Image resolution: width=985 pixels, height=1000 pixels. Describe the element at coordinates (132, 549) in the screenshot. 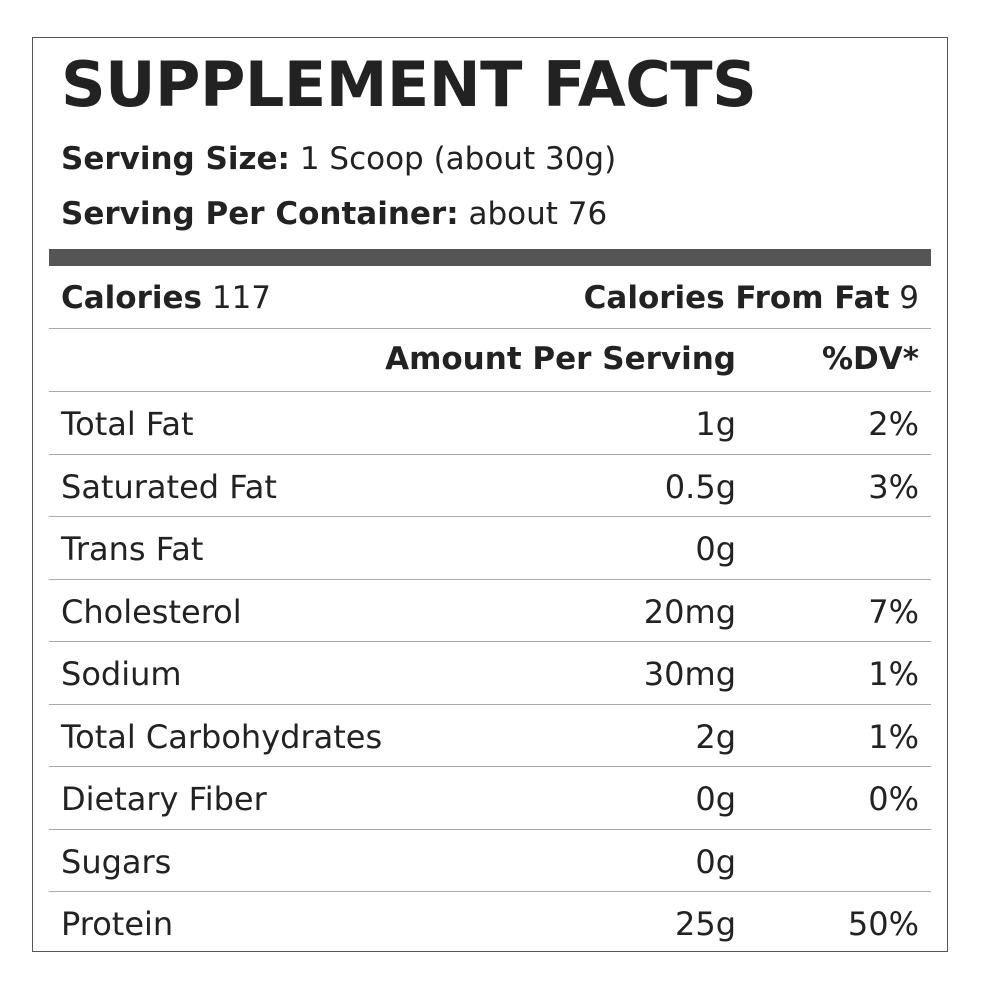

I see `nutrient-name: Trans Fat` at that location.